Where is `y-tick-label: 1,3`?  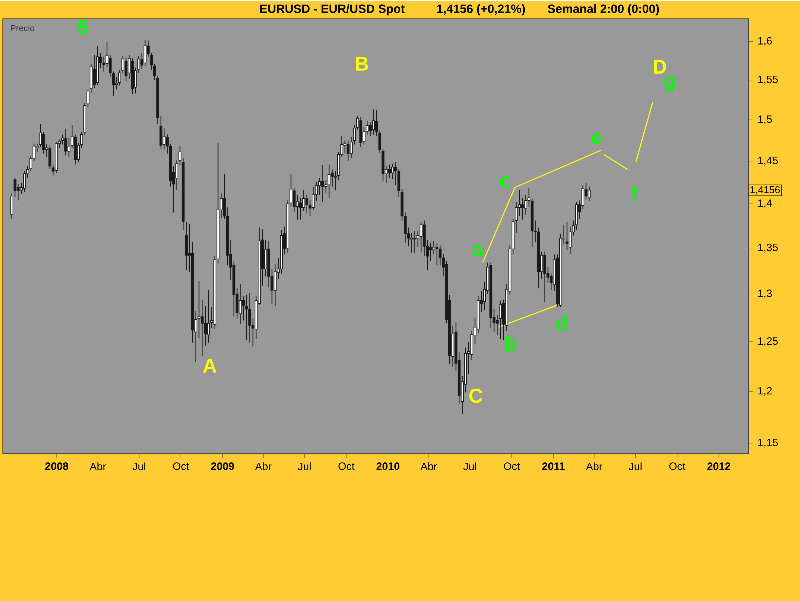 y-tick-label: 1,3 is located at coordinates (765, 294).